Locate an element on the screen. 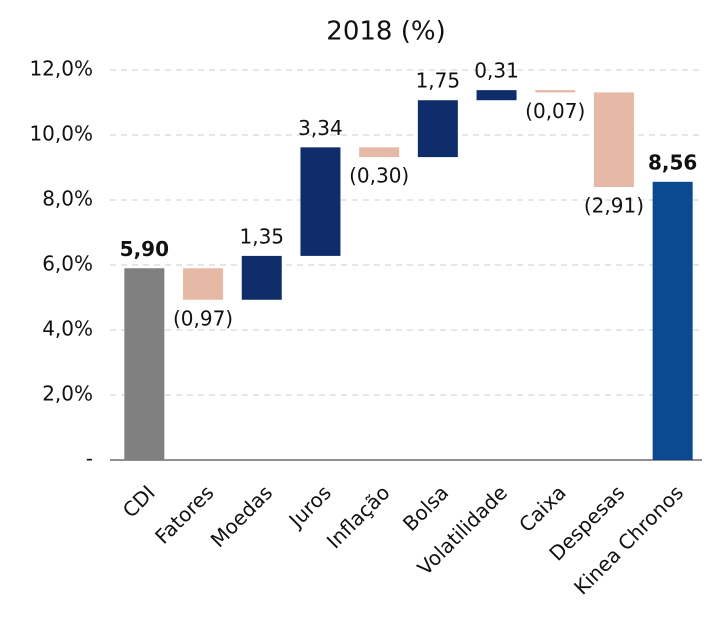 This screenshot has width=715, height=618. x-tick-label: Caixa is located at coordinates (542, 508).